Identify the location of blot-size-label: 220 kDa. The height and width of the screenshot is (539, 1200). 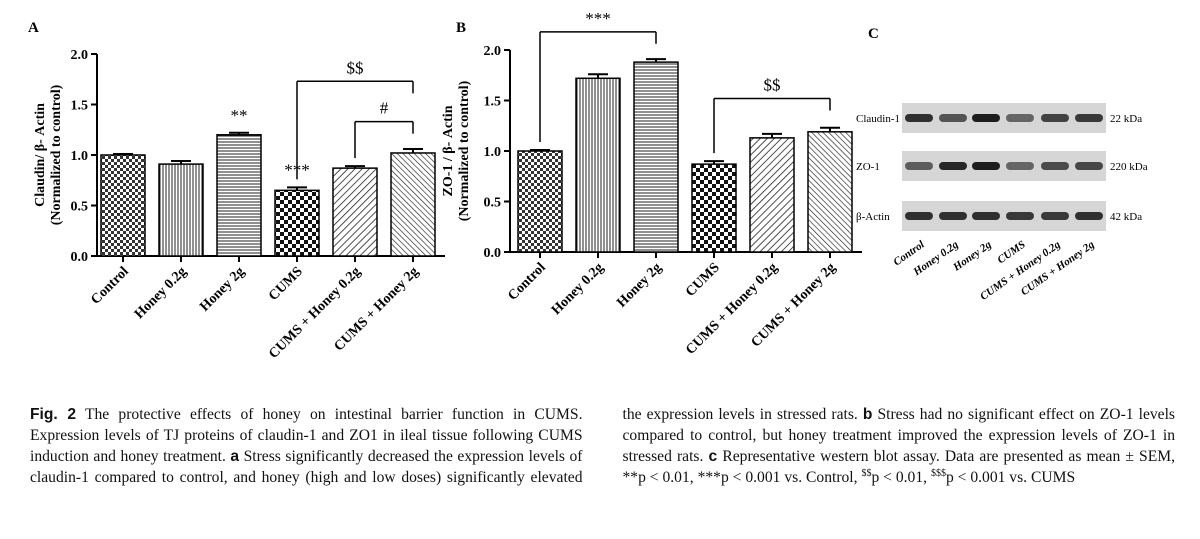
(1129, 167).